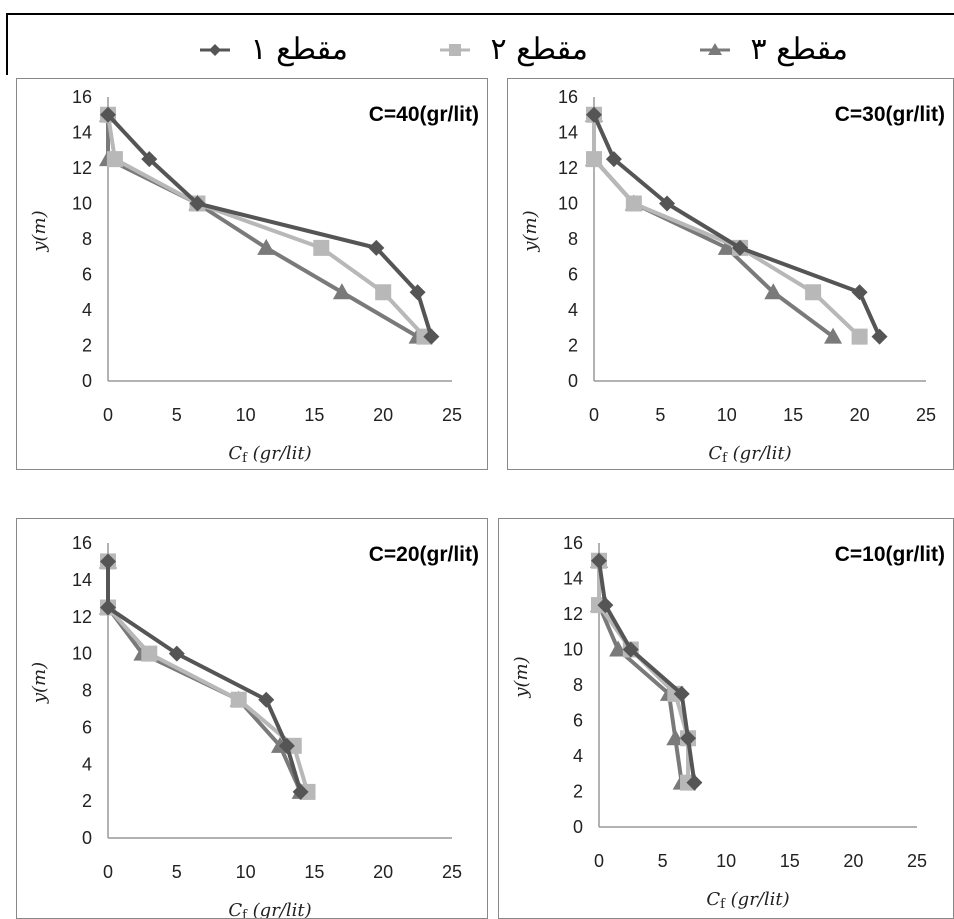 The width and height of the screenshot is (954, 919). Describe the element at coordinates (424, 114) in the screenshot. I see `chart-title: C=40(gr/lit)` at that location.